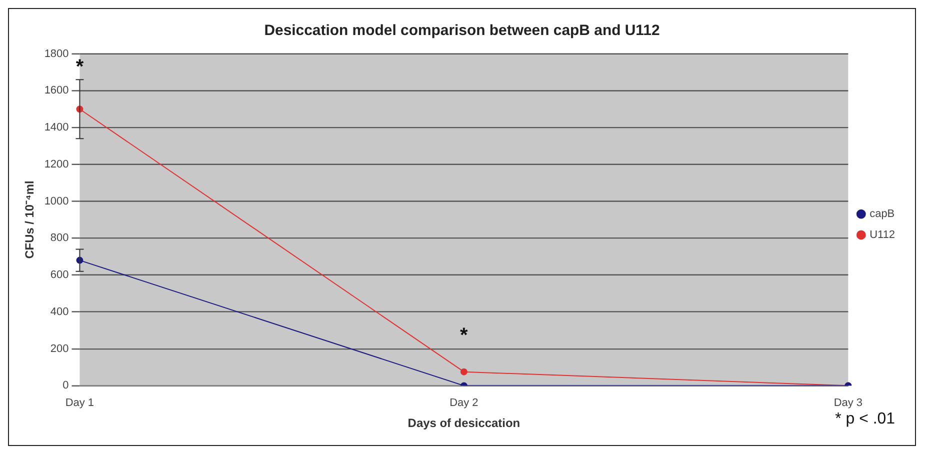 This screenshot has width=926, height=456. I want to click on legend-label: capB, so click(882, 214).